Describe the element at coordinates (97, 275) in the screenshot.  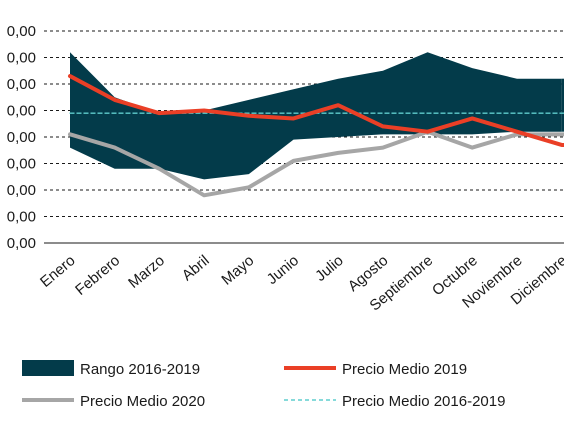
I see `x-tick-label: Febrero` at that location.